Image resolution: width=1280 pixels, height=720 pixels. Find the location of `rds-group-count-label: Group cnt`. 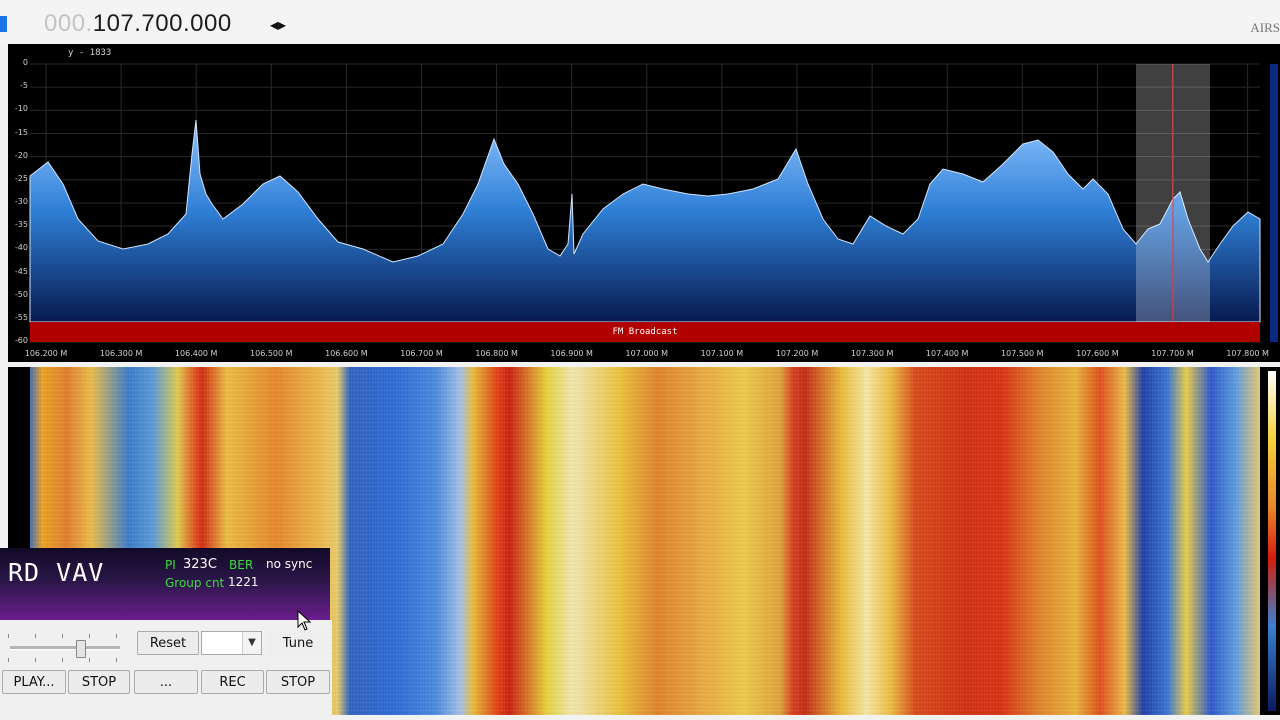

rds-group-count-label: Group cnt is located at coordinates (195, 583).